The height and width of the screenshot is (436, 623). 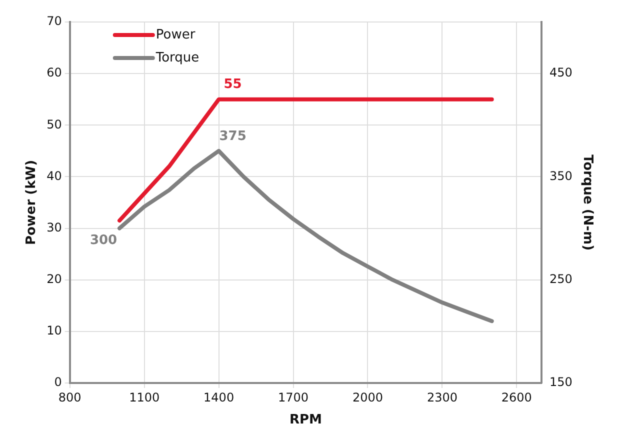 I want to click on legend-label: Torque, so click(x=177, y=58).